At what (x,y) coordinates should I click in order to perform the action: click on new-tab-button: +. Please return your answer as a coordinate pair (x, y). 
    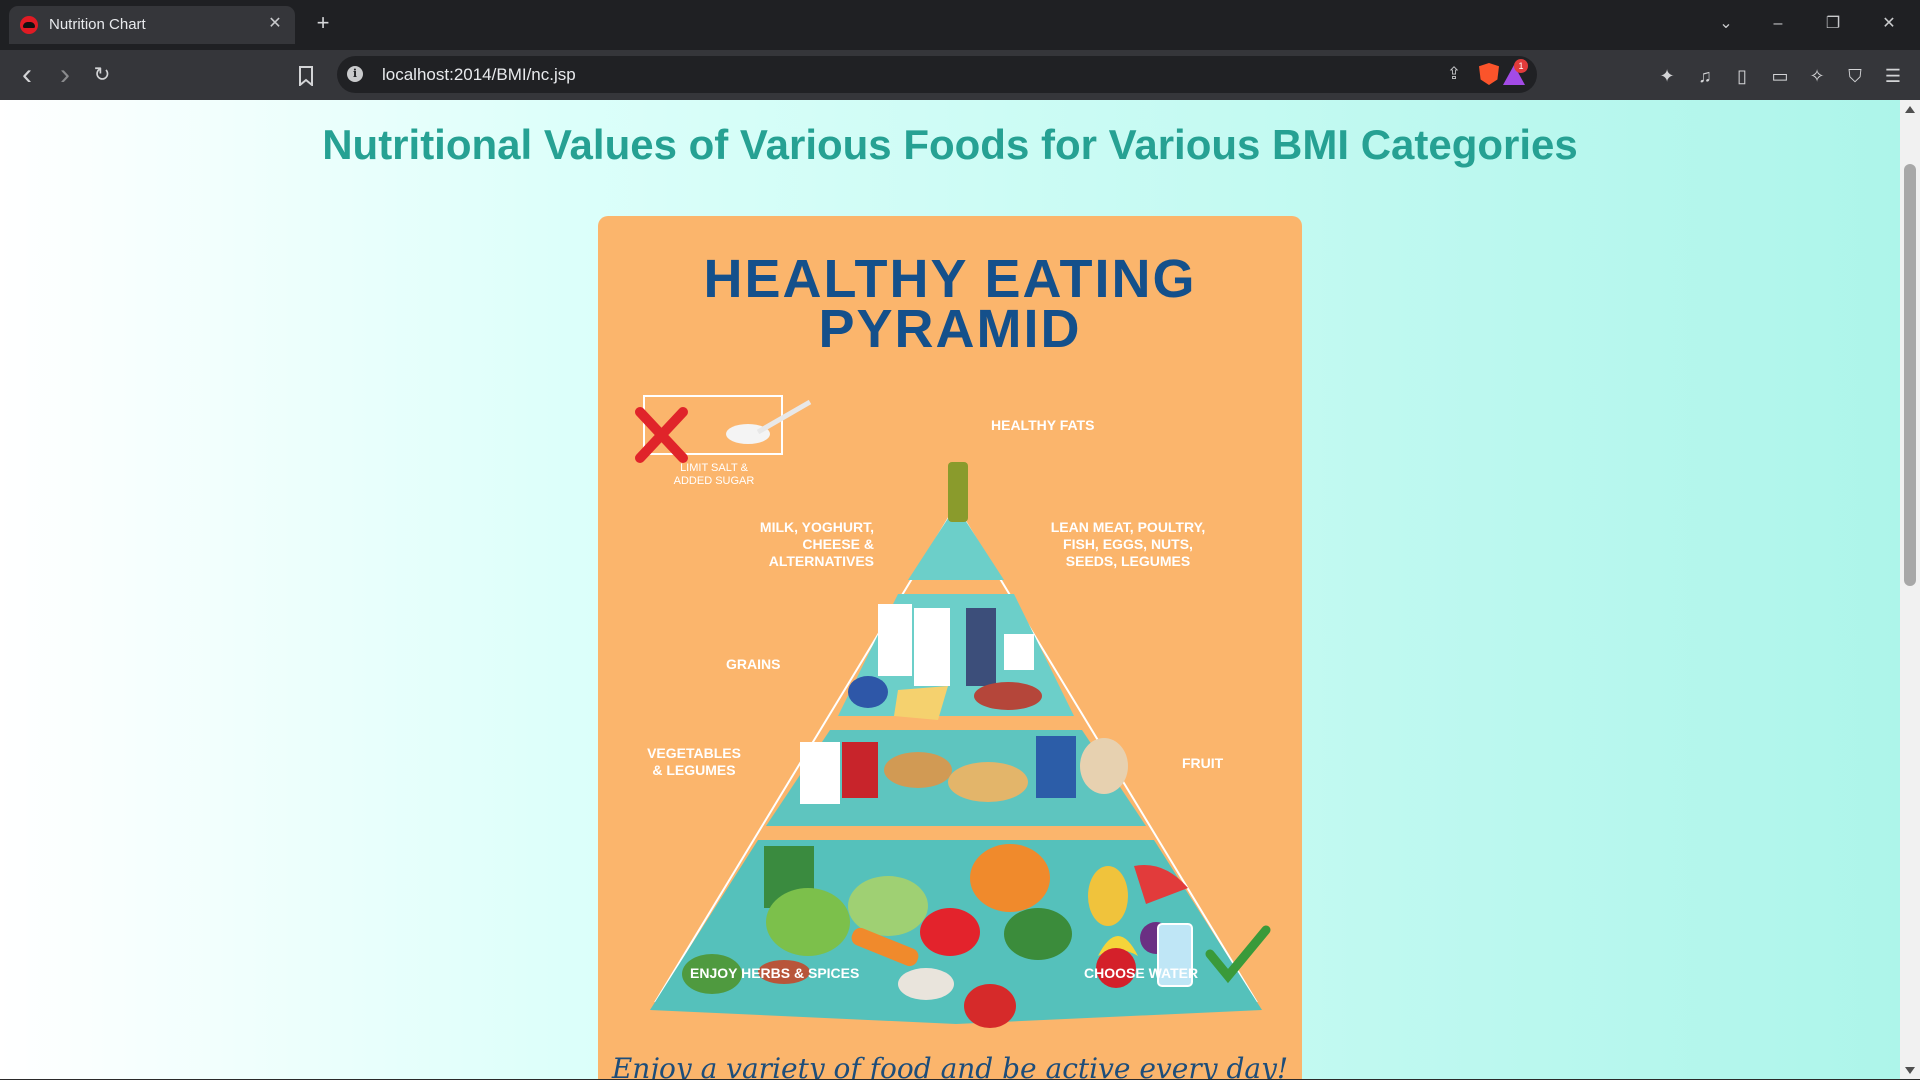
    Looking at the image, I should click on (323, 22).